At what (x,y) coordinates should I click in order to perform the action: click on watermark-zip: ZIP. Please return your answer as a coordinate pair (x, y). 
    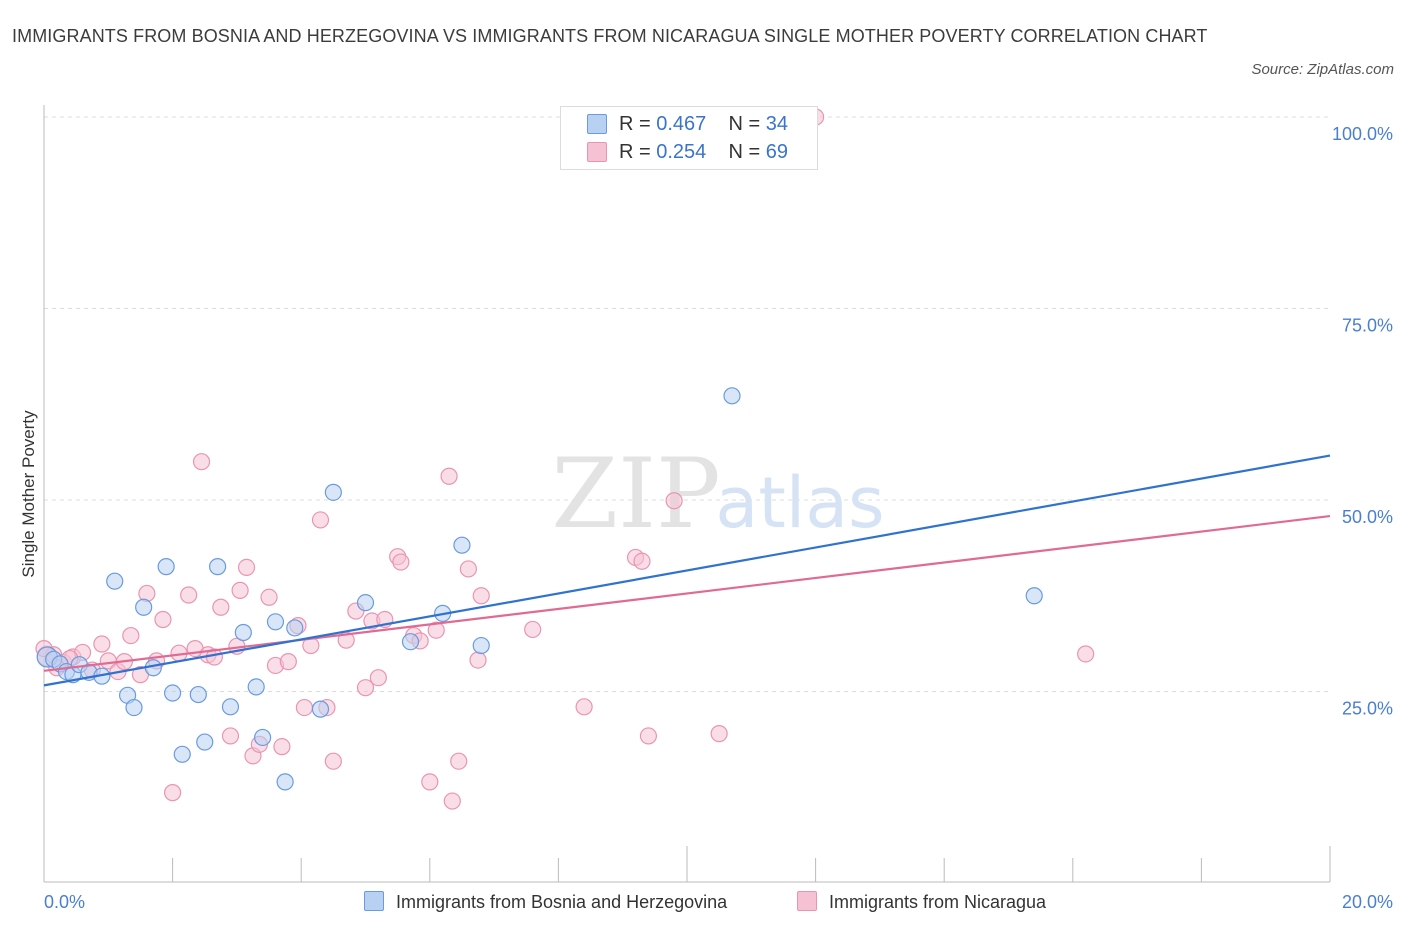
    Looking at the image, I should click on (635, 494).